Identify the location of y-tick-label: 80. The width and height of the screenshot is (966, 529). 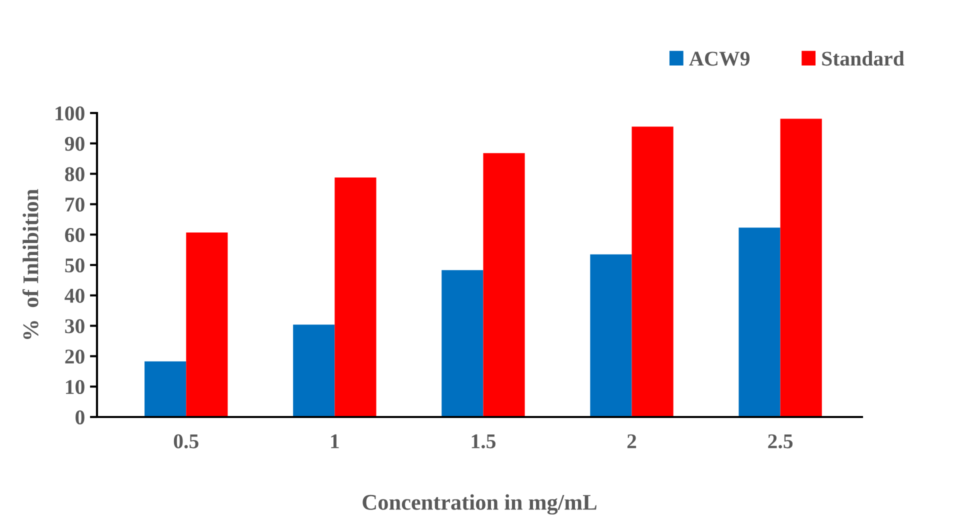
(74, 174).